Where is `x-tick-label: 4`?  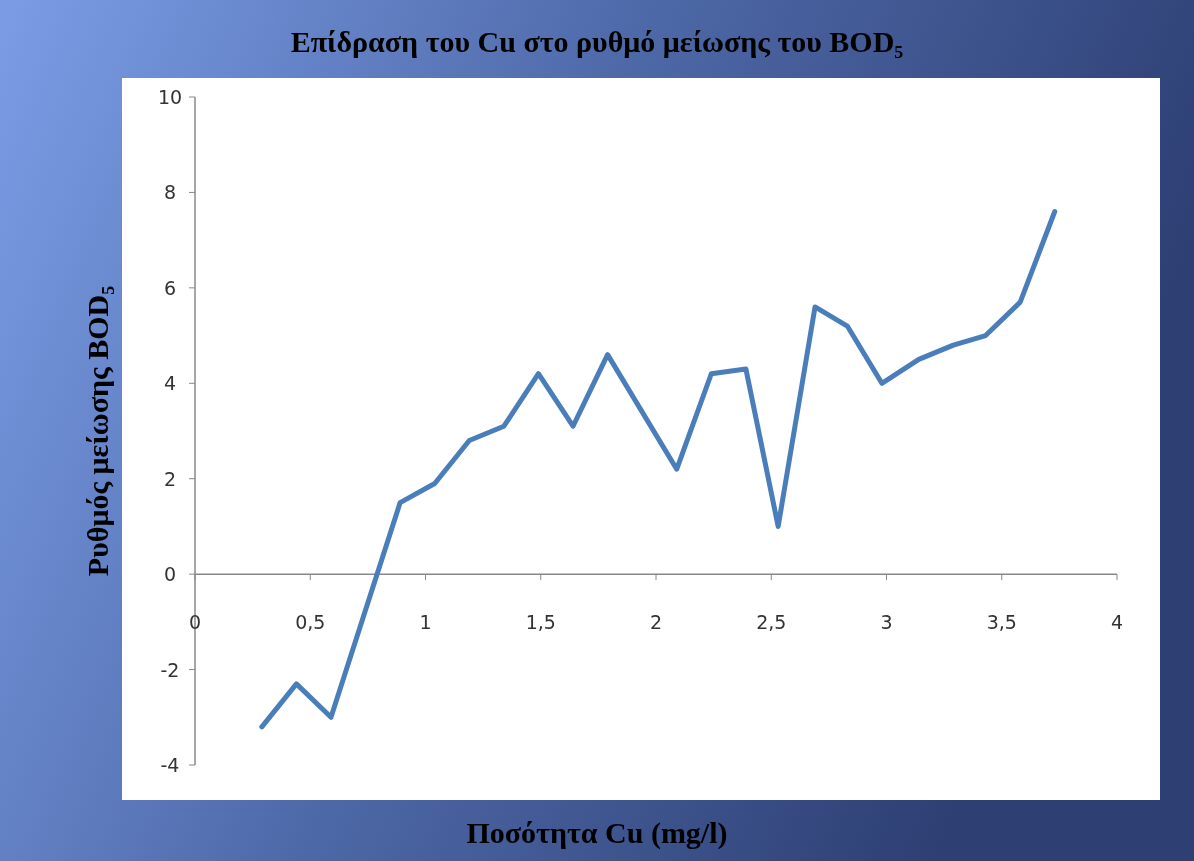 x-tick-label: 4 is located at coordinates (1117, 622).